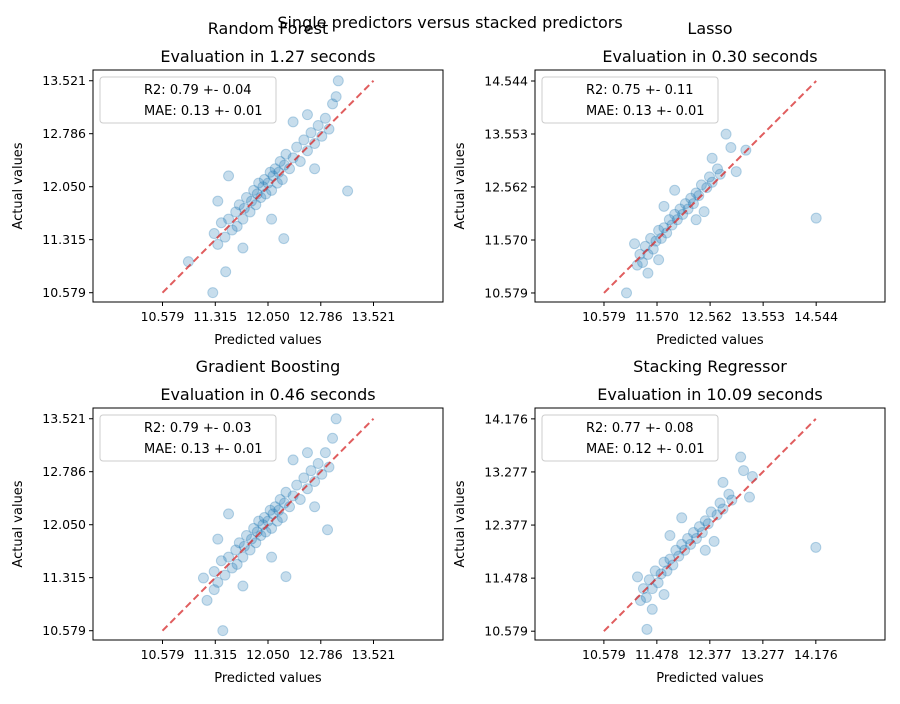 This screenshot has width=900, height=704. Describe the element at coordinates (64, 630) in the screenshot. I see `y-tick-label: 10.579` at that location.